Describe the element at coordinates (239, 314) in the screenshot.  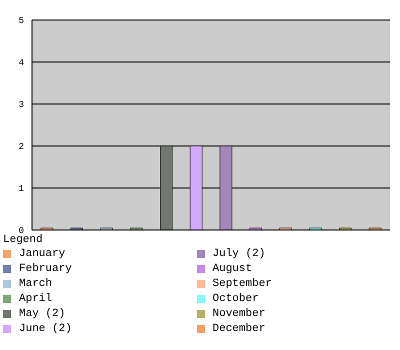
I see `legend-label: November` at that location.